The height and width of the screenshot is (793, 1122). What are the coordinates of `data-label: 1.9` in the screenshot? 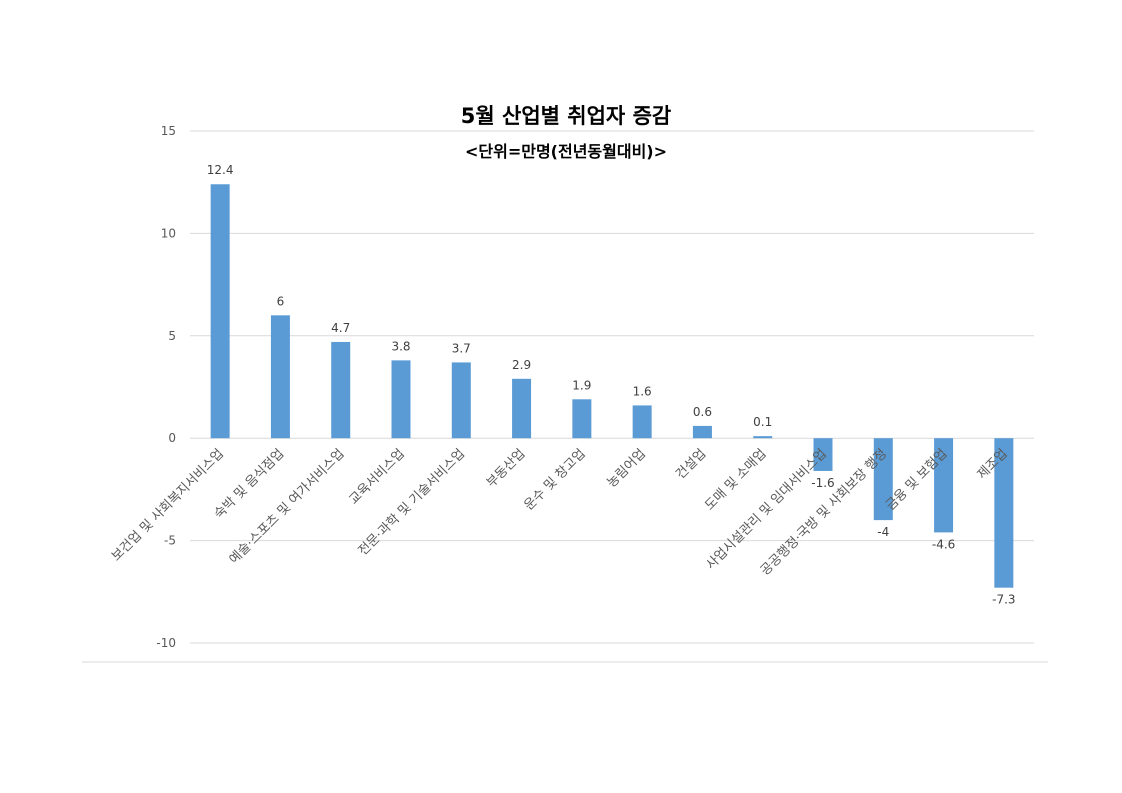 It's located at (581, 385).